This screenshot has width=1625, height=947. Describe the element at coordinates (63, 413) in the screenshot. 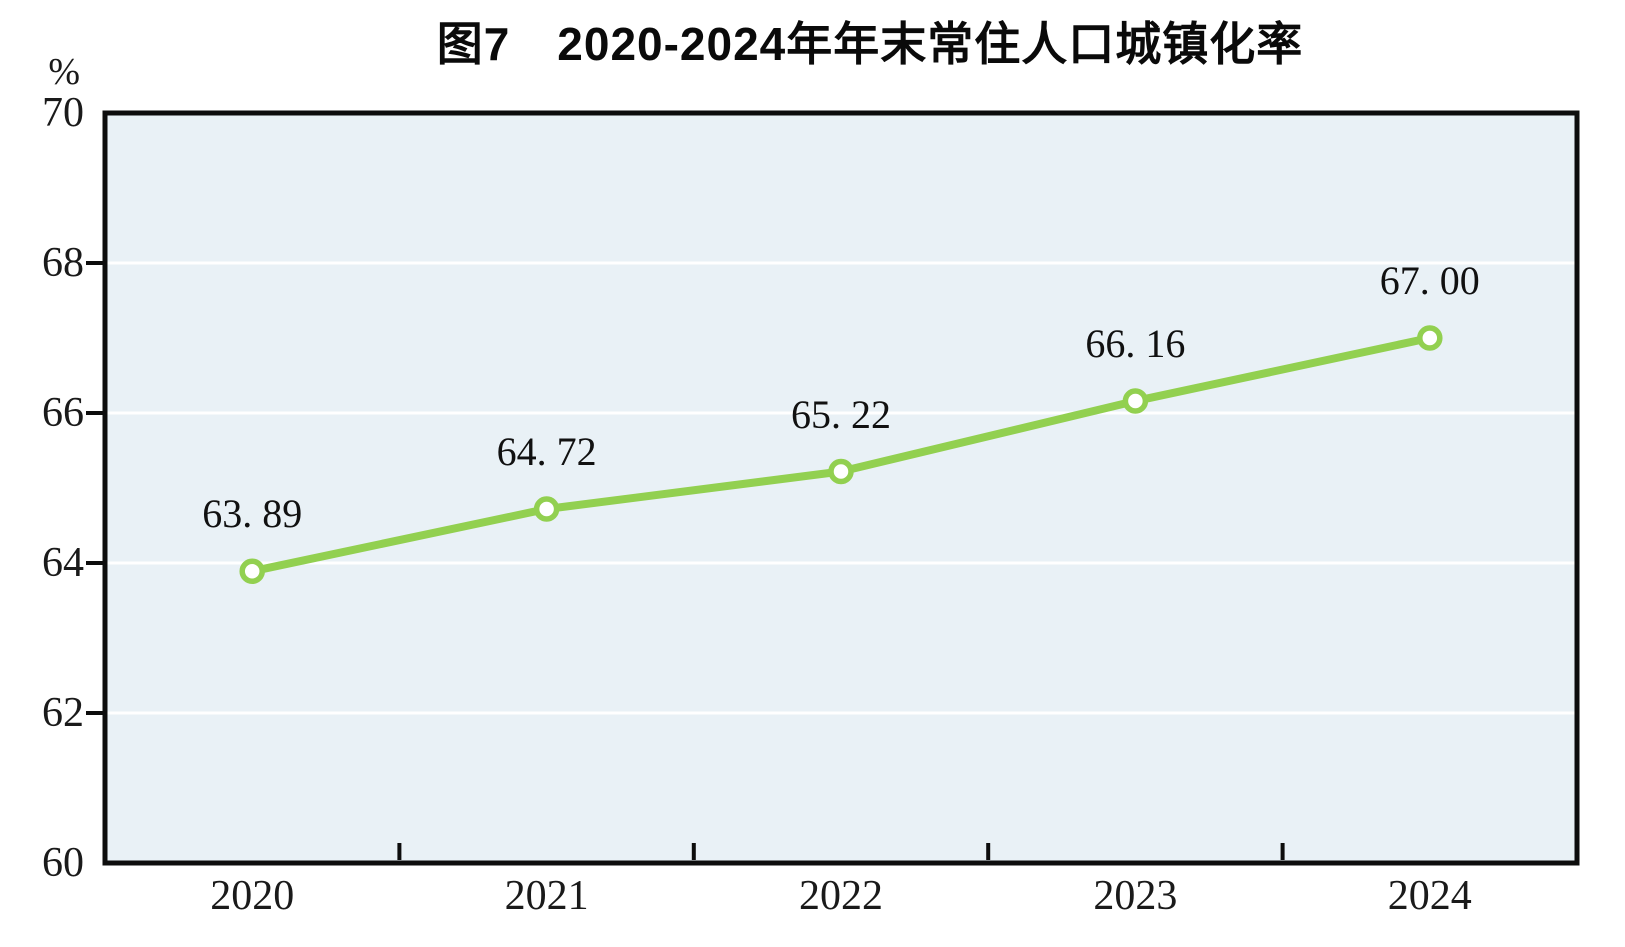

I see `y-tick-label: 66` at that location.